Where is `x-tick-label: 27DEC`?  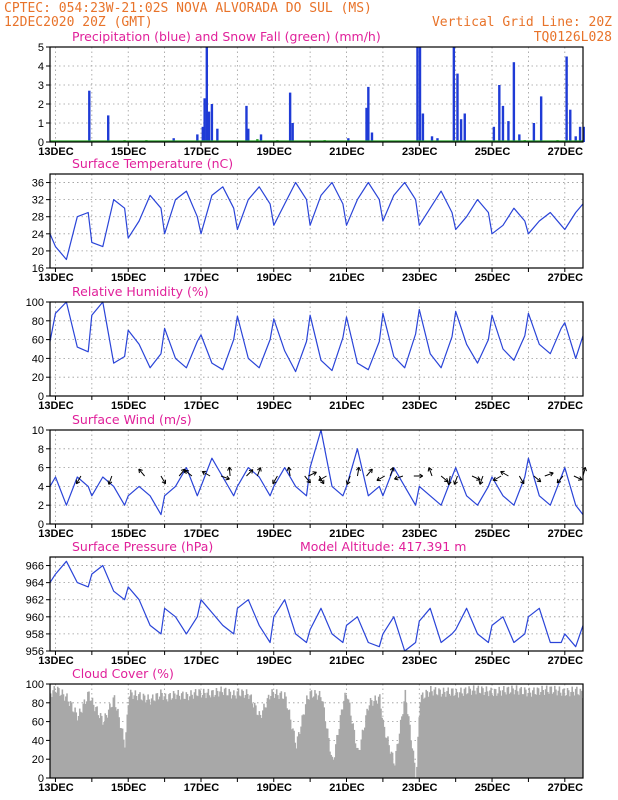
x-tick-label: 27DEC is located at coordinates (566, 788).